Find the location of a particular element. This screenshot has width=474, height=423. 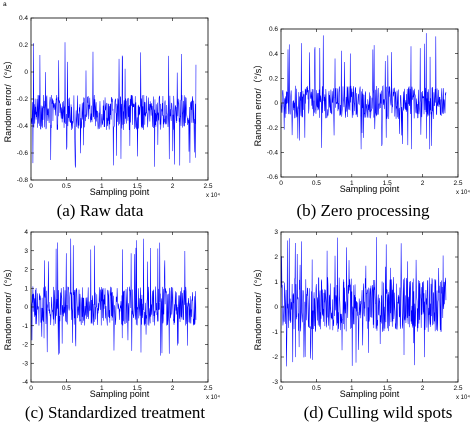

panel-caption: (a) Raw data is located at coordinates (100, 210).